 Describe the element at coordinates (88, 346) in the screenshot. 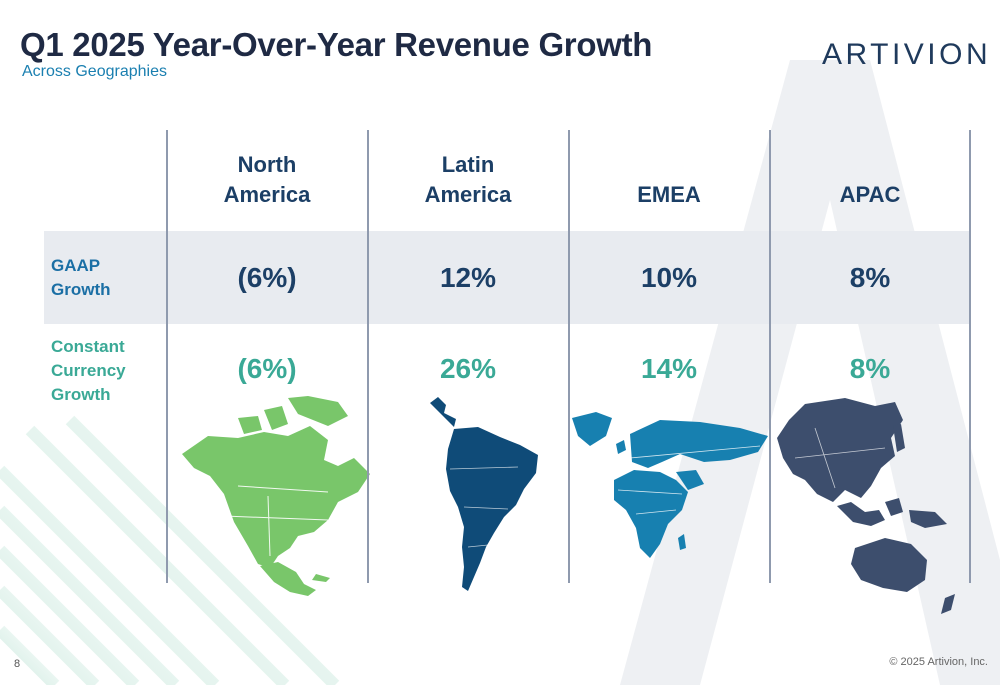

I see `row-label-line: Constant` at that location.